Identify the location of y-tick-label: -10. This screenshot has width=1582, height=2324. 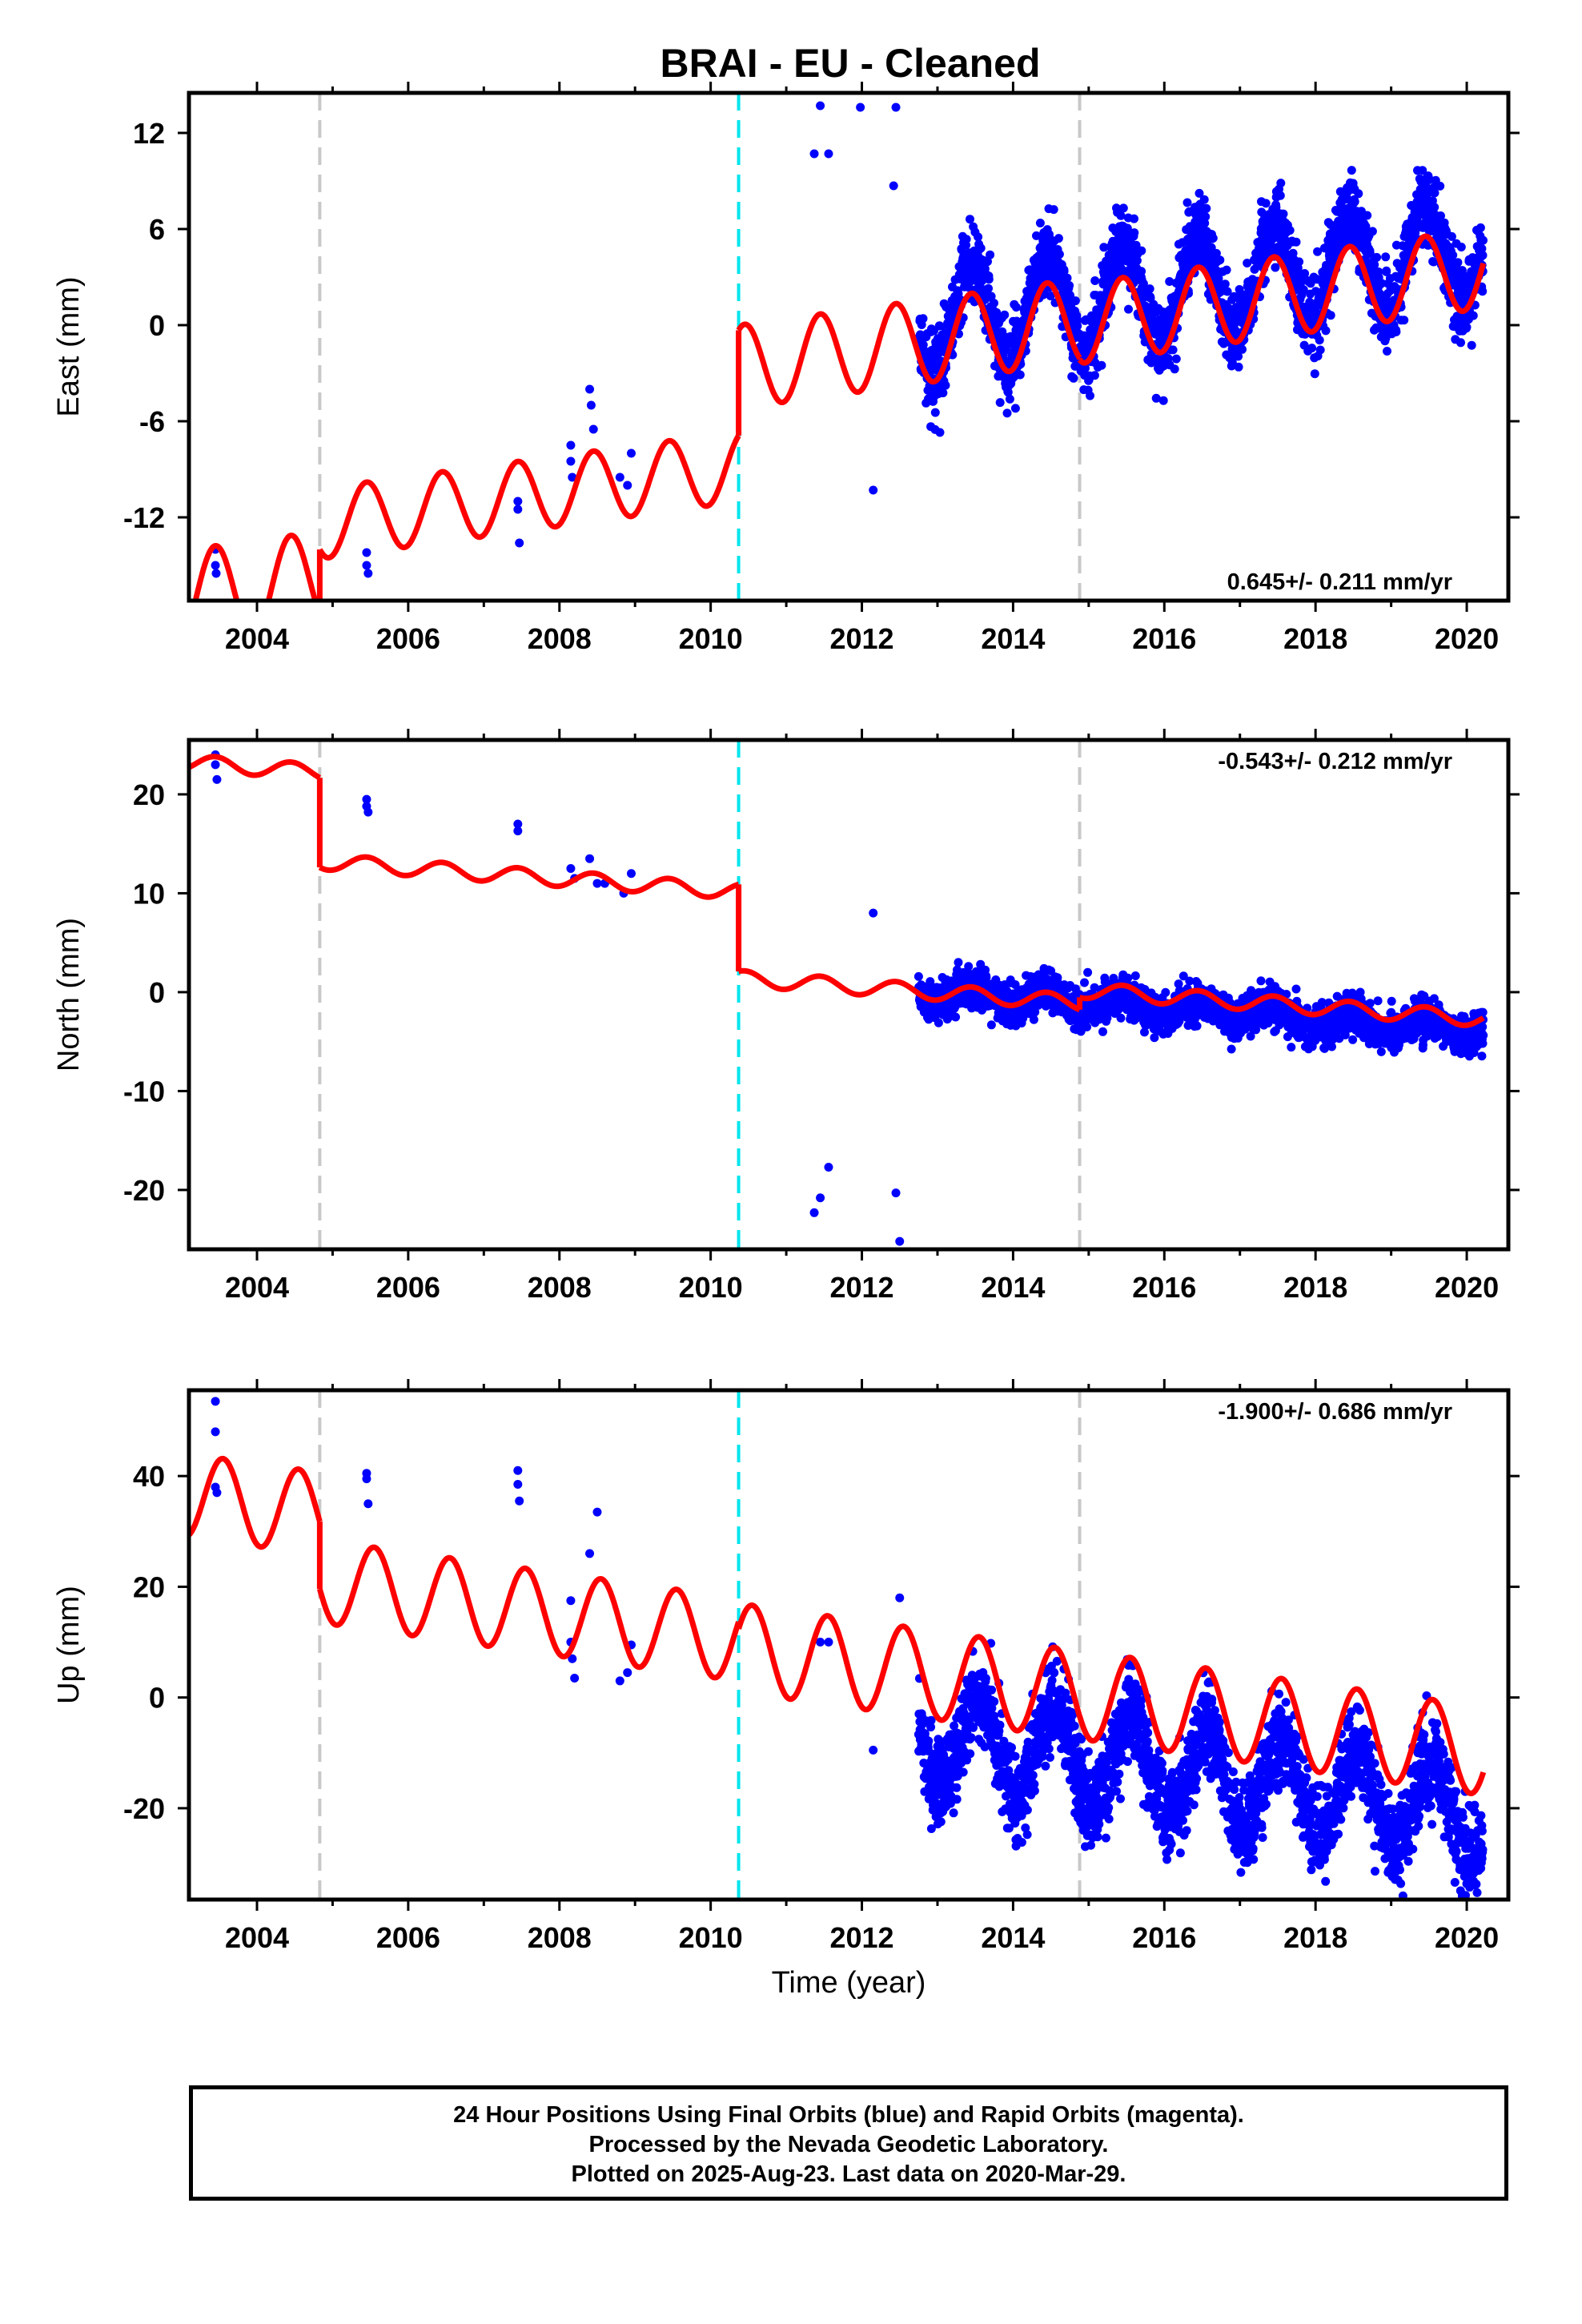
(144, 1092).